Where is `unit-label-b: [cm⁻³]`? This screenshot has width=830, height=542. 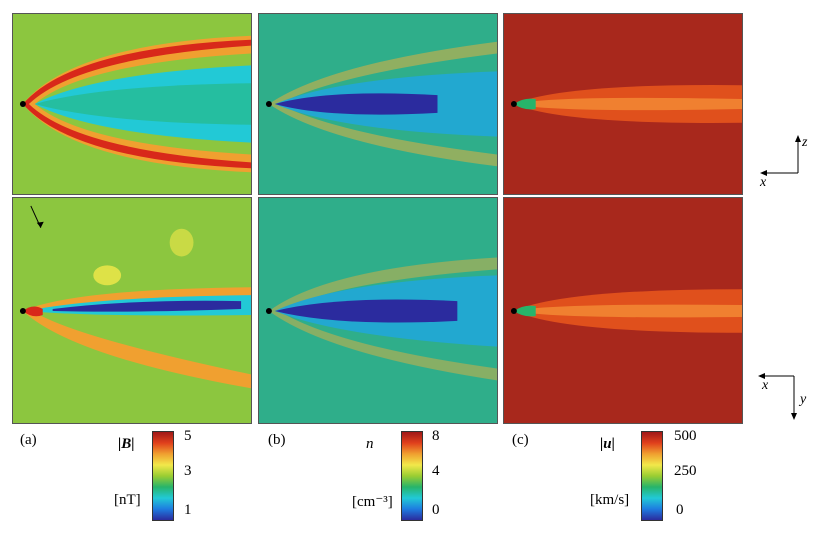 unit-label-b: [cm⁻³] is located at coordinates (372, 502).